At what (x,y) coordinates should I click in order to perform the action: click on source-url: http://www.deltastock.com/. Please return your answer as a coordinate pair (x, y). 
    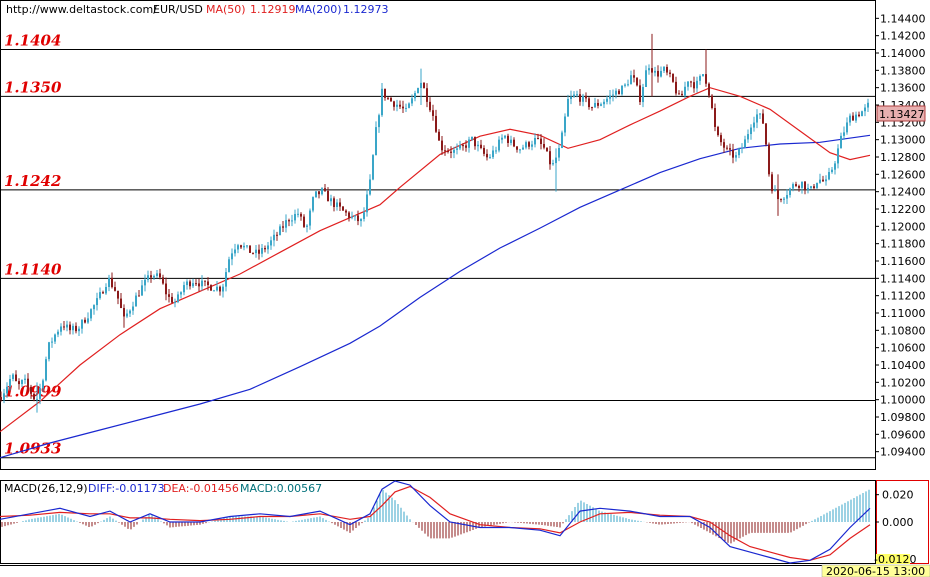
    Looking at the image, I should click on (81, 9).